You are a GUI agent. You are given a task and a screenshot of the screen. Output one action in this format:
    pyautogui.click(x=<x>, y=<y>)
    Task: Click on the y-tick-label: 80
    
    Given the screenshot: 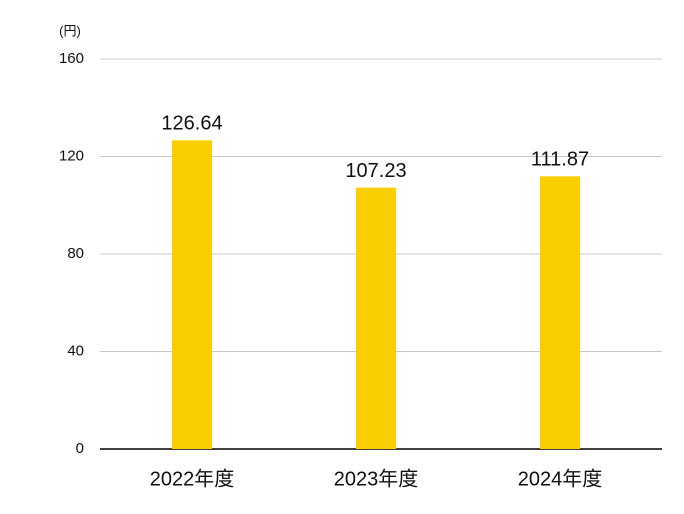 What is the action you would take?
    pyautogui.click(x=75, y=253)
    